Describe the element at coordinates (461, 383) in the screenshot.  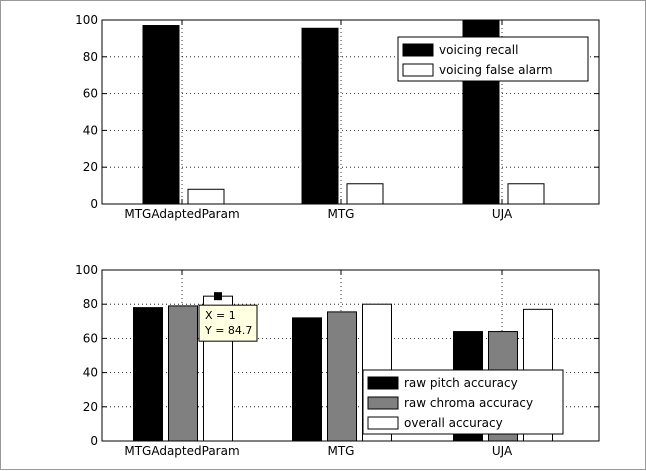
I see `legend-label: raw pitch accuracy` at that location.